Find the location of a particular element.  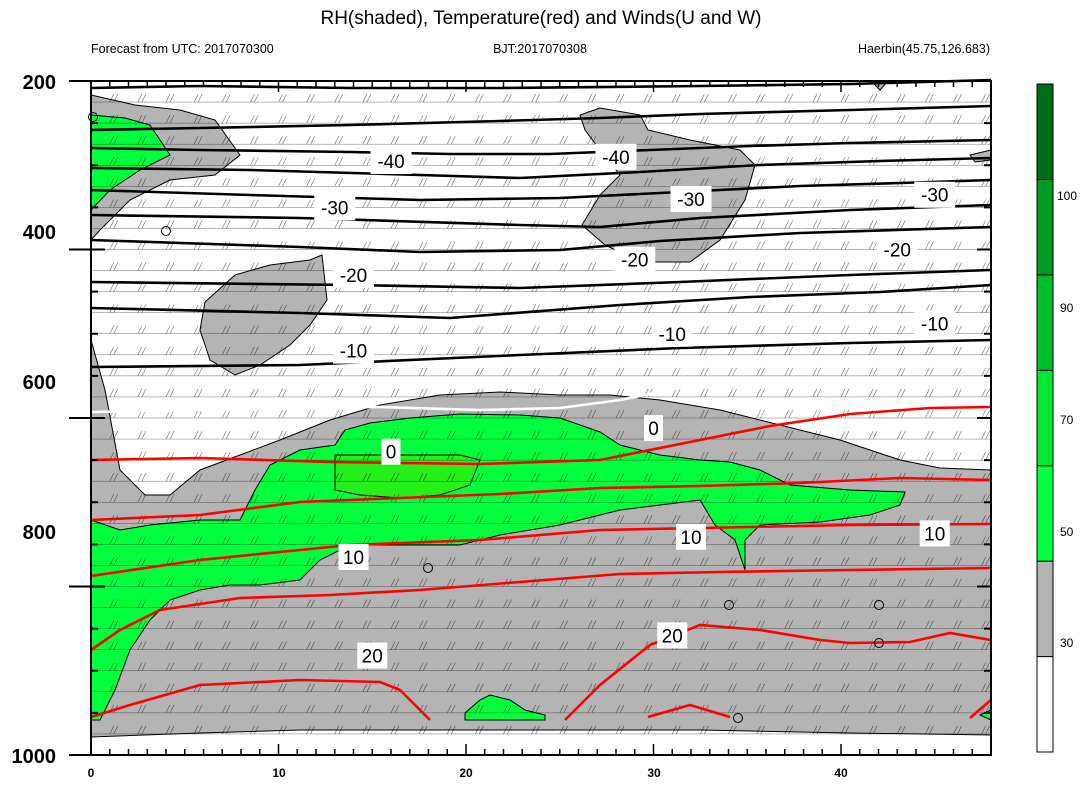

colorbar-box is located at coordinates (1045, 704).